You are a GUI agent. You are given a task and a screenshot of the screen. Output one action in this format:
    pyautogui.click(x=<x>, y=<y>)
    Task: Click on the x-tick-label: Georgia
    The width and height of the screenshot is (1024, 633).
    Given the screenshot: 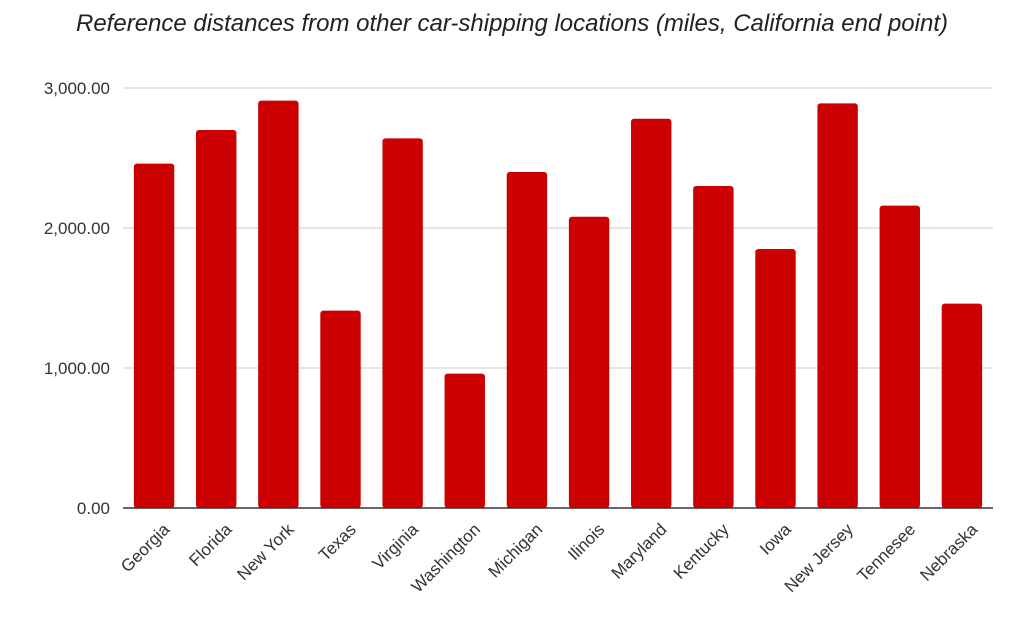 What is the action you would take?
    pyautogui.click(x=145, y=547)
    